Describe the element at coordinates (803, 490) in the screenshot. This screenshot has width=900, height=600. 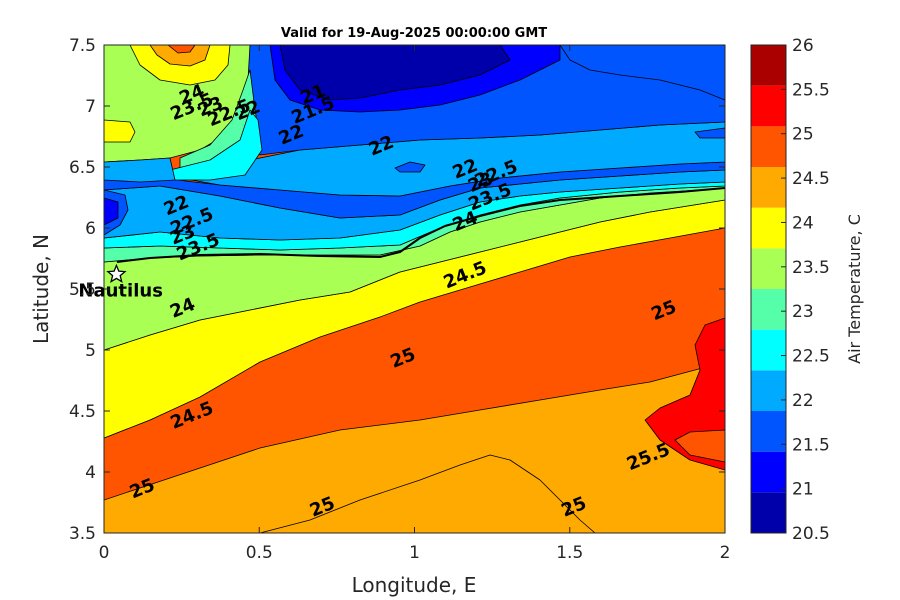
I see `colorbar-tick-label: 21` at that location.